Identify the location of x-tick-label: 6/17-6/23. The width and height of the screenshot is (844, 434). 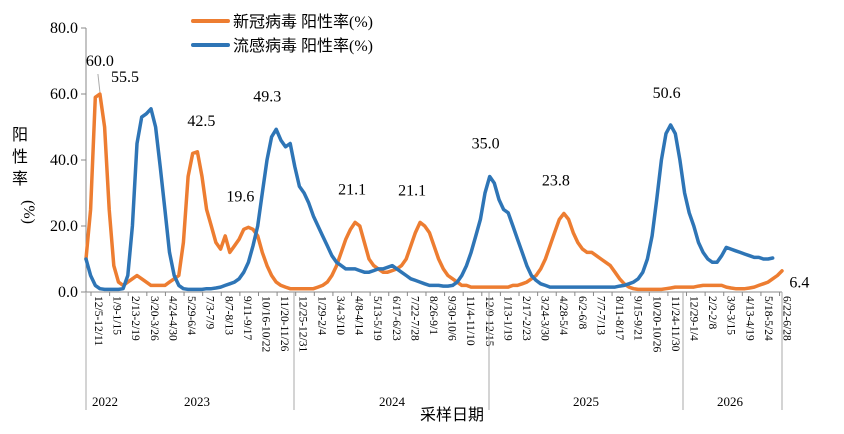
(396, 318).